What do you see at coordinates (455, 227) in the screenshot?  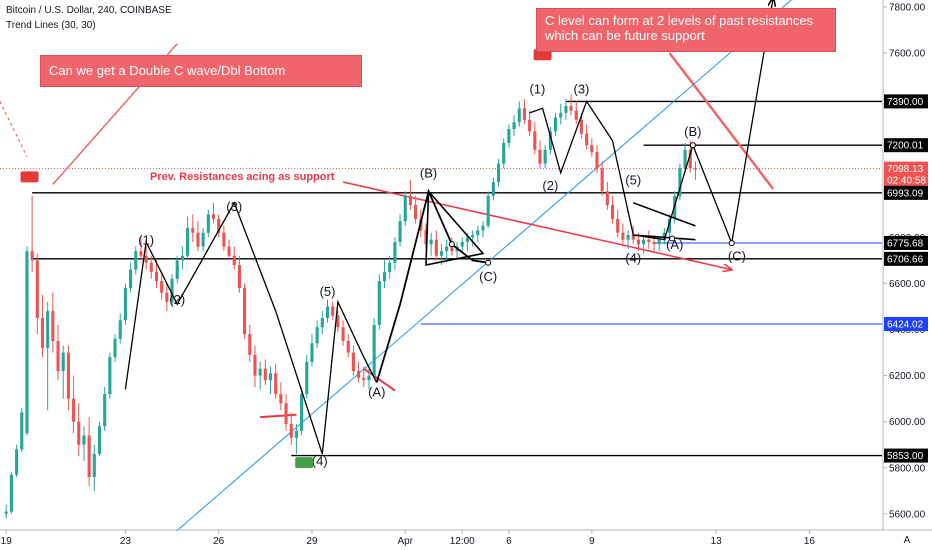 I see `triangle-pattern` at bounding box center [455, 227].